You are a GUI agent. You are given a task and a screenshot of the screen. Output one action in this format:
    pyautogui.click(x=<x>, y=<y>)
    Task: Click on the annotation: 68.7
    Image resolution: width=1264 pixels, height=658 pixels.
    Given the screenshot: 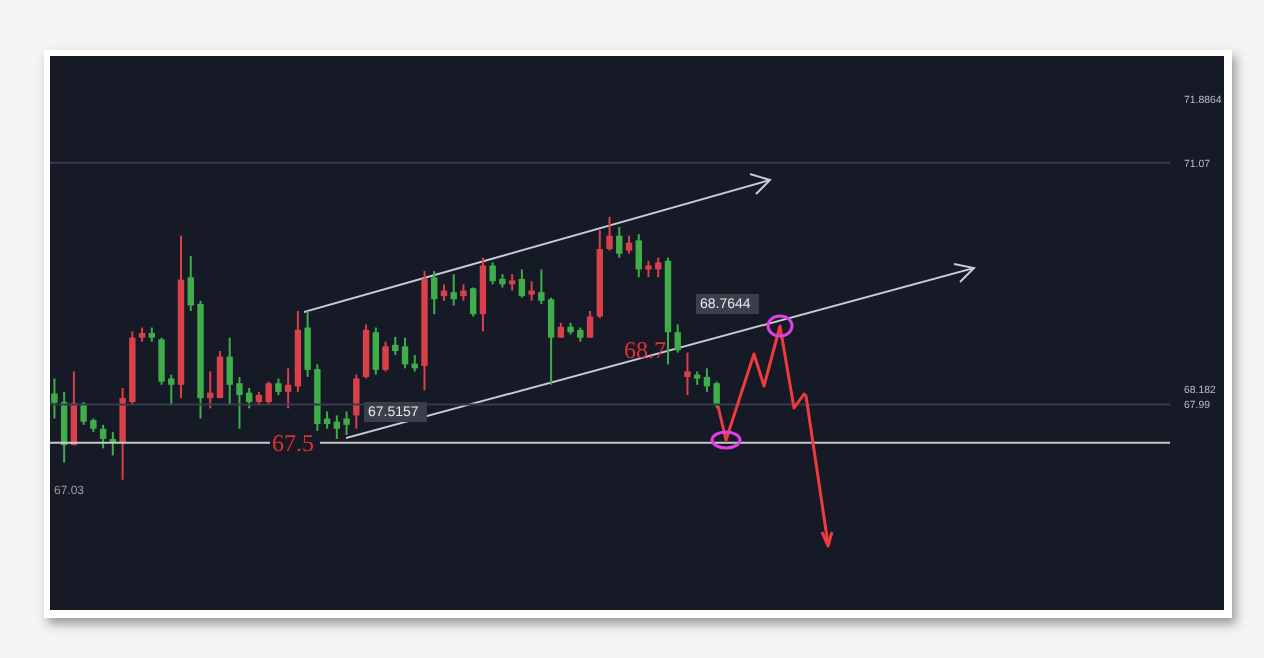 What is the action you would take?
    pyautogui.click(x=645, y=350)
    